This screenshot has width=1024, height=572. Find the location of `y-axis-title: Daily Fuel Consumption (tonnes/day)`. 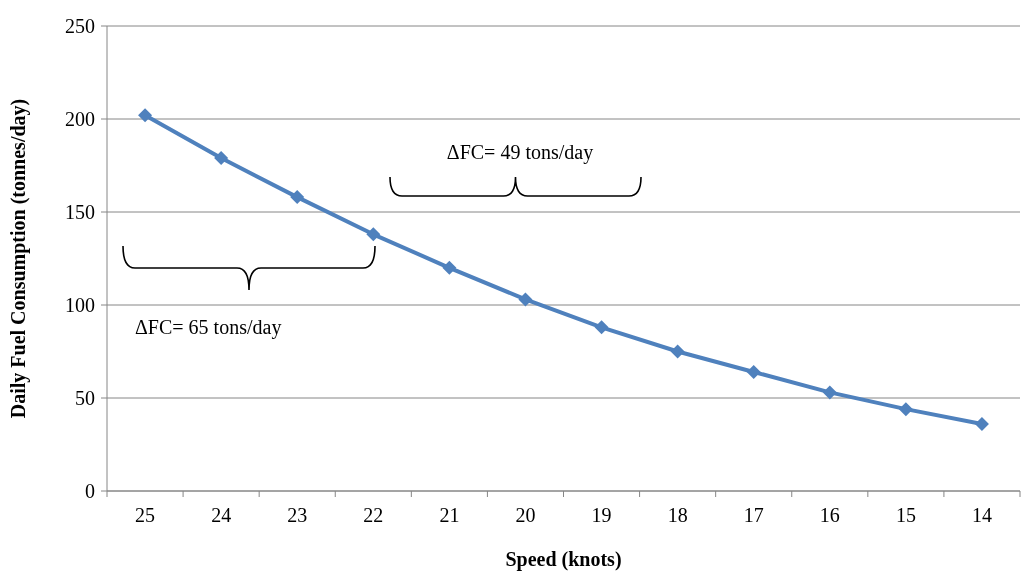

y-axis-title: Daily Fuel Consumption (tonnes/day) is located at coordinates (18, 258).